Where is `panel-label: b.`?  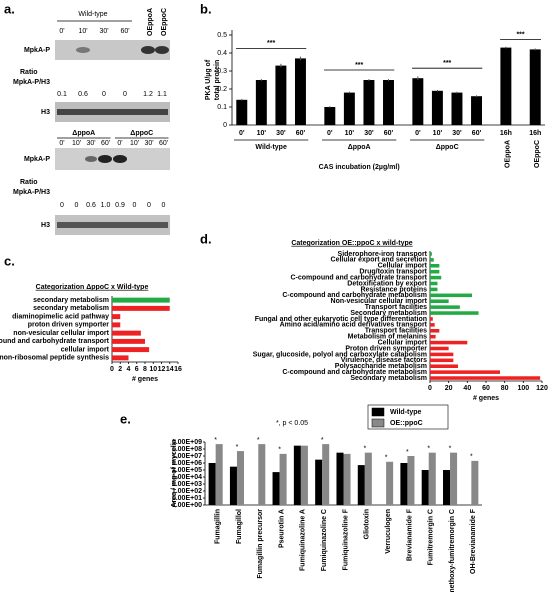
panel-label: b. is located at coordinates (206, 8).